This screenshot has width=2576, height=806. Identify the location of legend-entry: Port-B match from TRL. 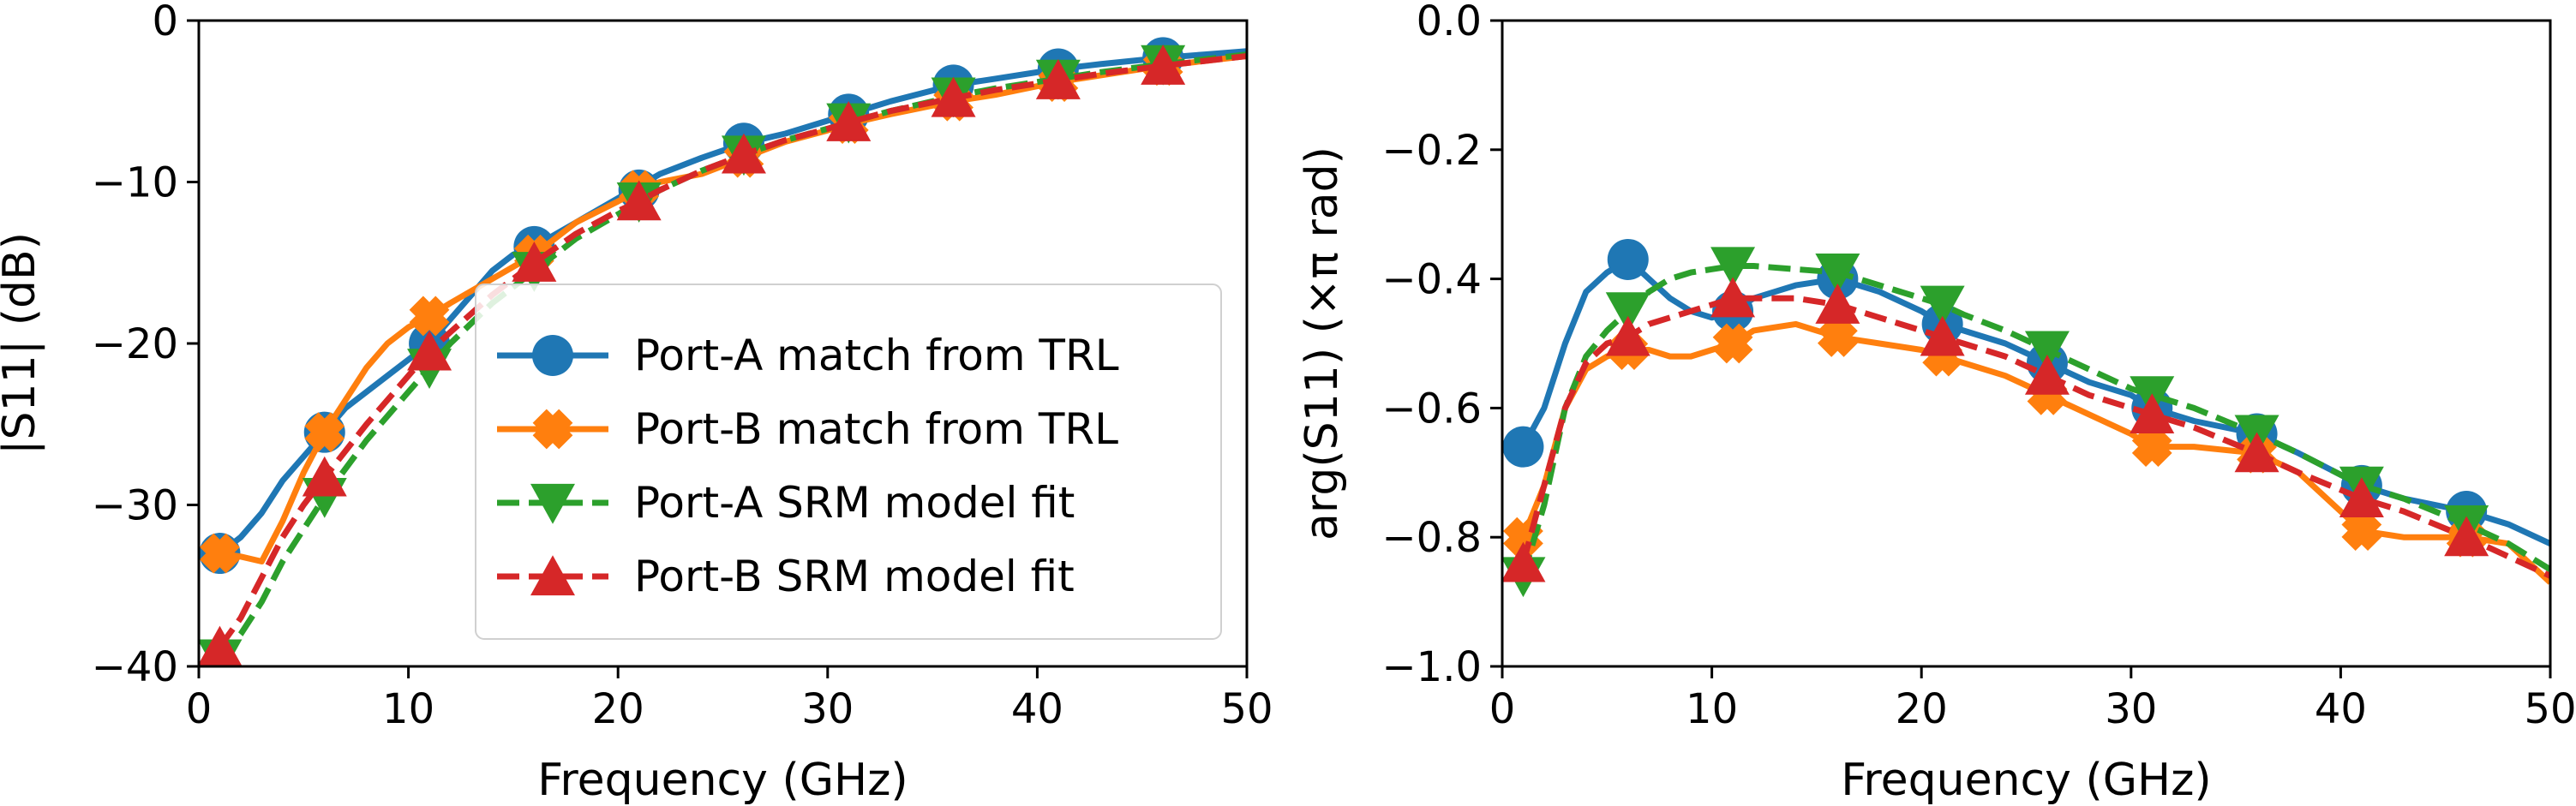
(807, 429).